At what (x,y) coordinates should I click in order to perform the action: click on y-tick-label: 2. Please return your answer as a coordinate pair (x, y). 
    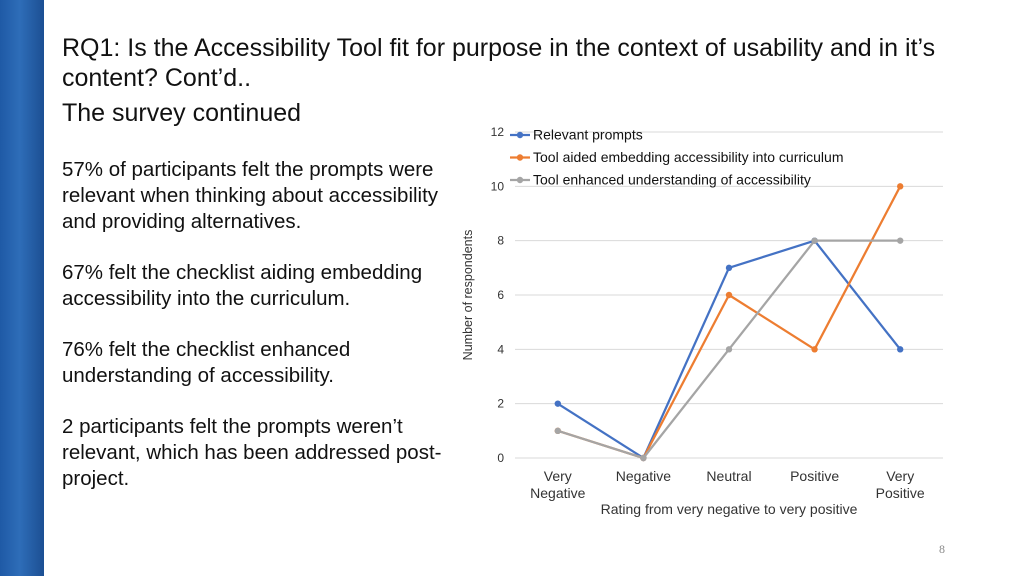
    Looking at the image, I should click on (500, 404).